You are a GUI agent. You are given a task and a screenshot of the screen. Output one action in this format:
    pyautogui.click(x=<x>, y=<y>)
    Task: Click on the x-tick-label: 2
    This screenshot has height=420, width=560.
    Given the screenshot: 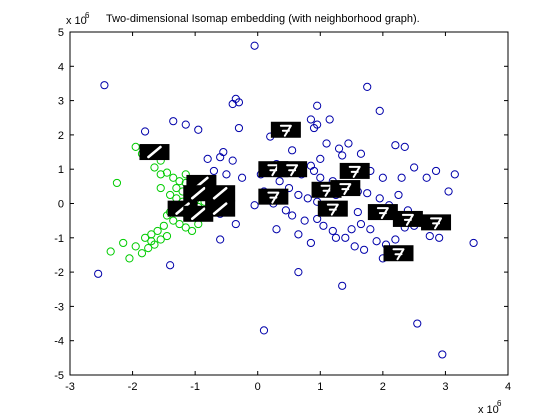 What is the action you would take?
    pyautogui.click(x=383, y=387)
    